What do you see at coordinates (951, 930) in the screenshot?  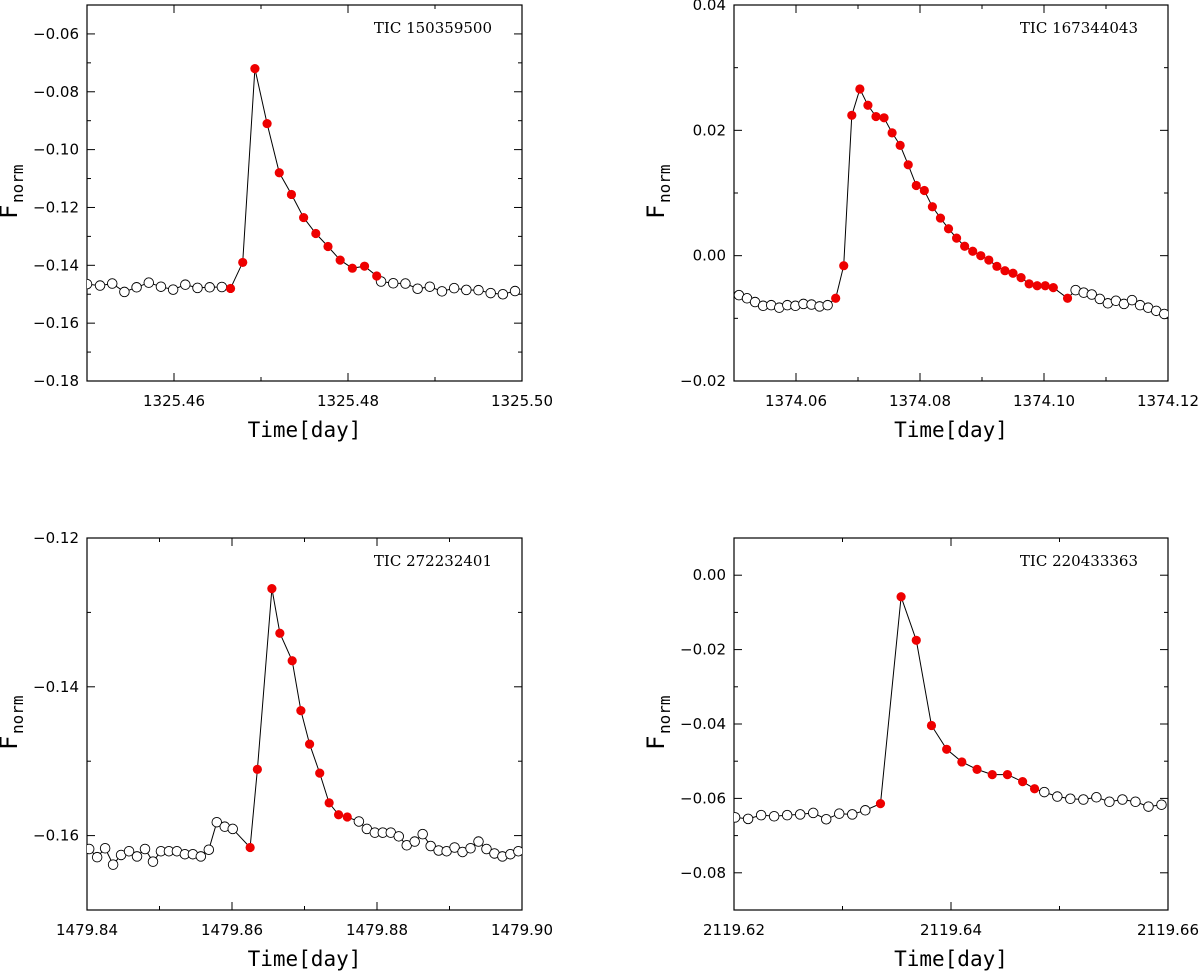 I see `x-tick-label: 2119.64` at bounding box center [951, 930].